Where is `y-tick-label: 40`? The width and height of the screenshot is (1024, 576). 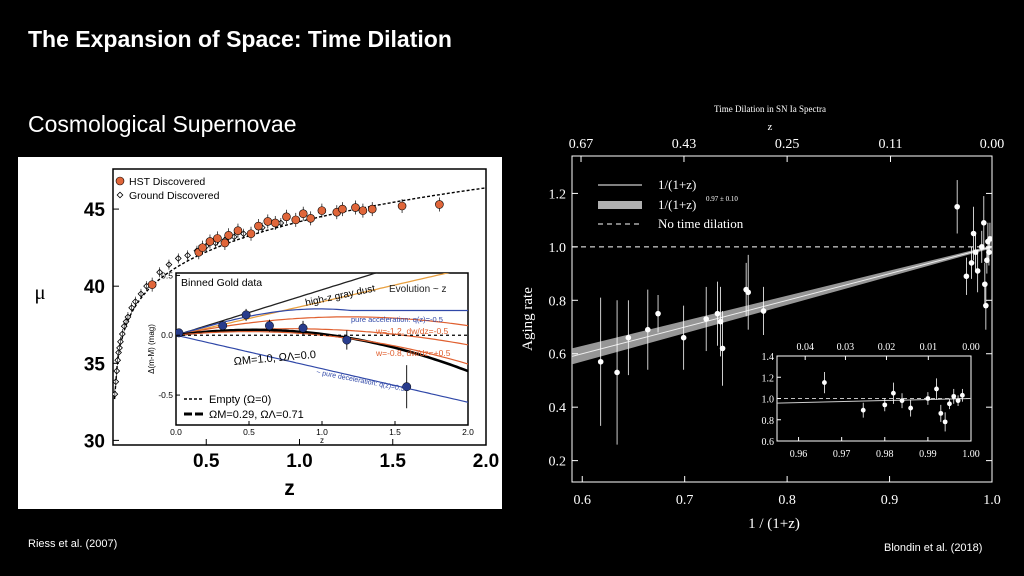 y-tick-label: 40 is located at coordinates (94, 287).